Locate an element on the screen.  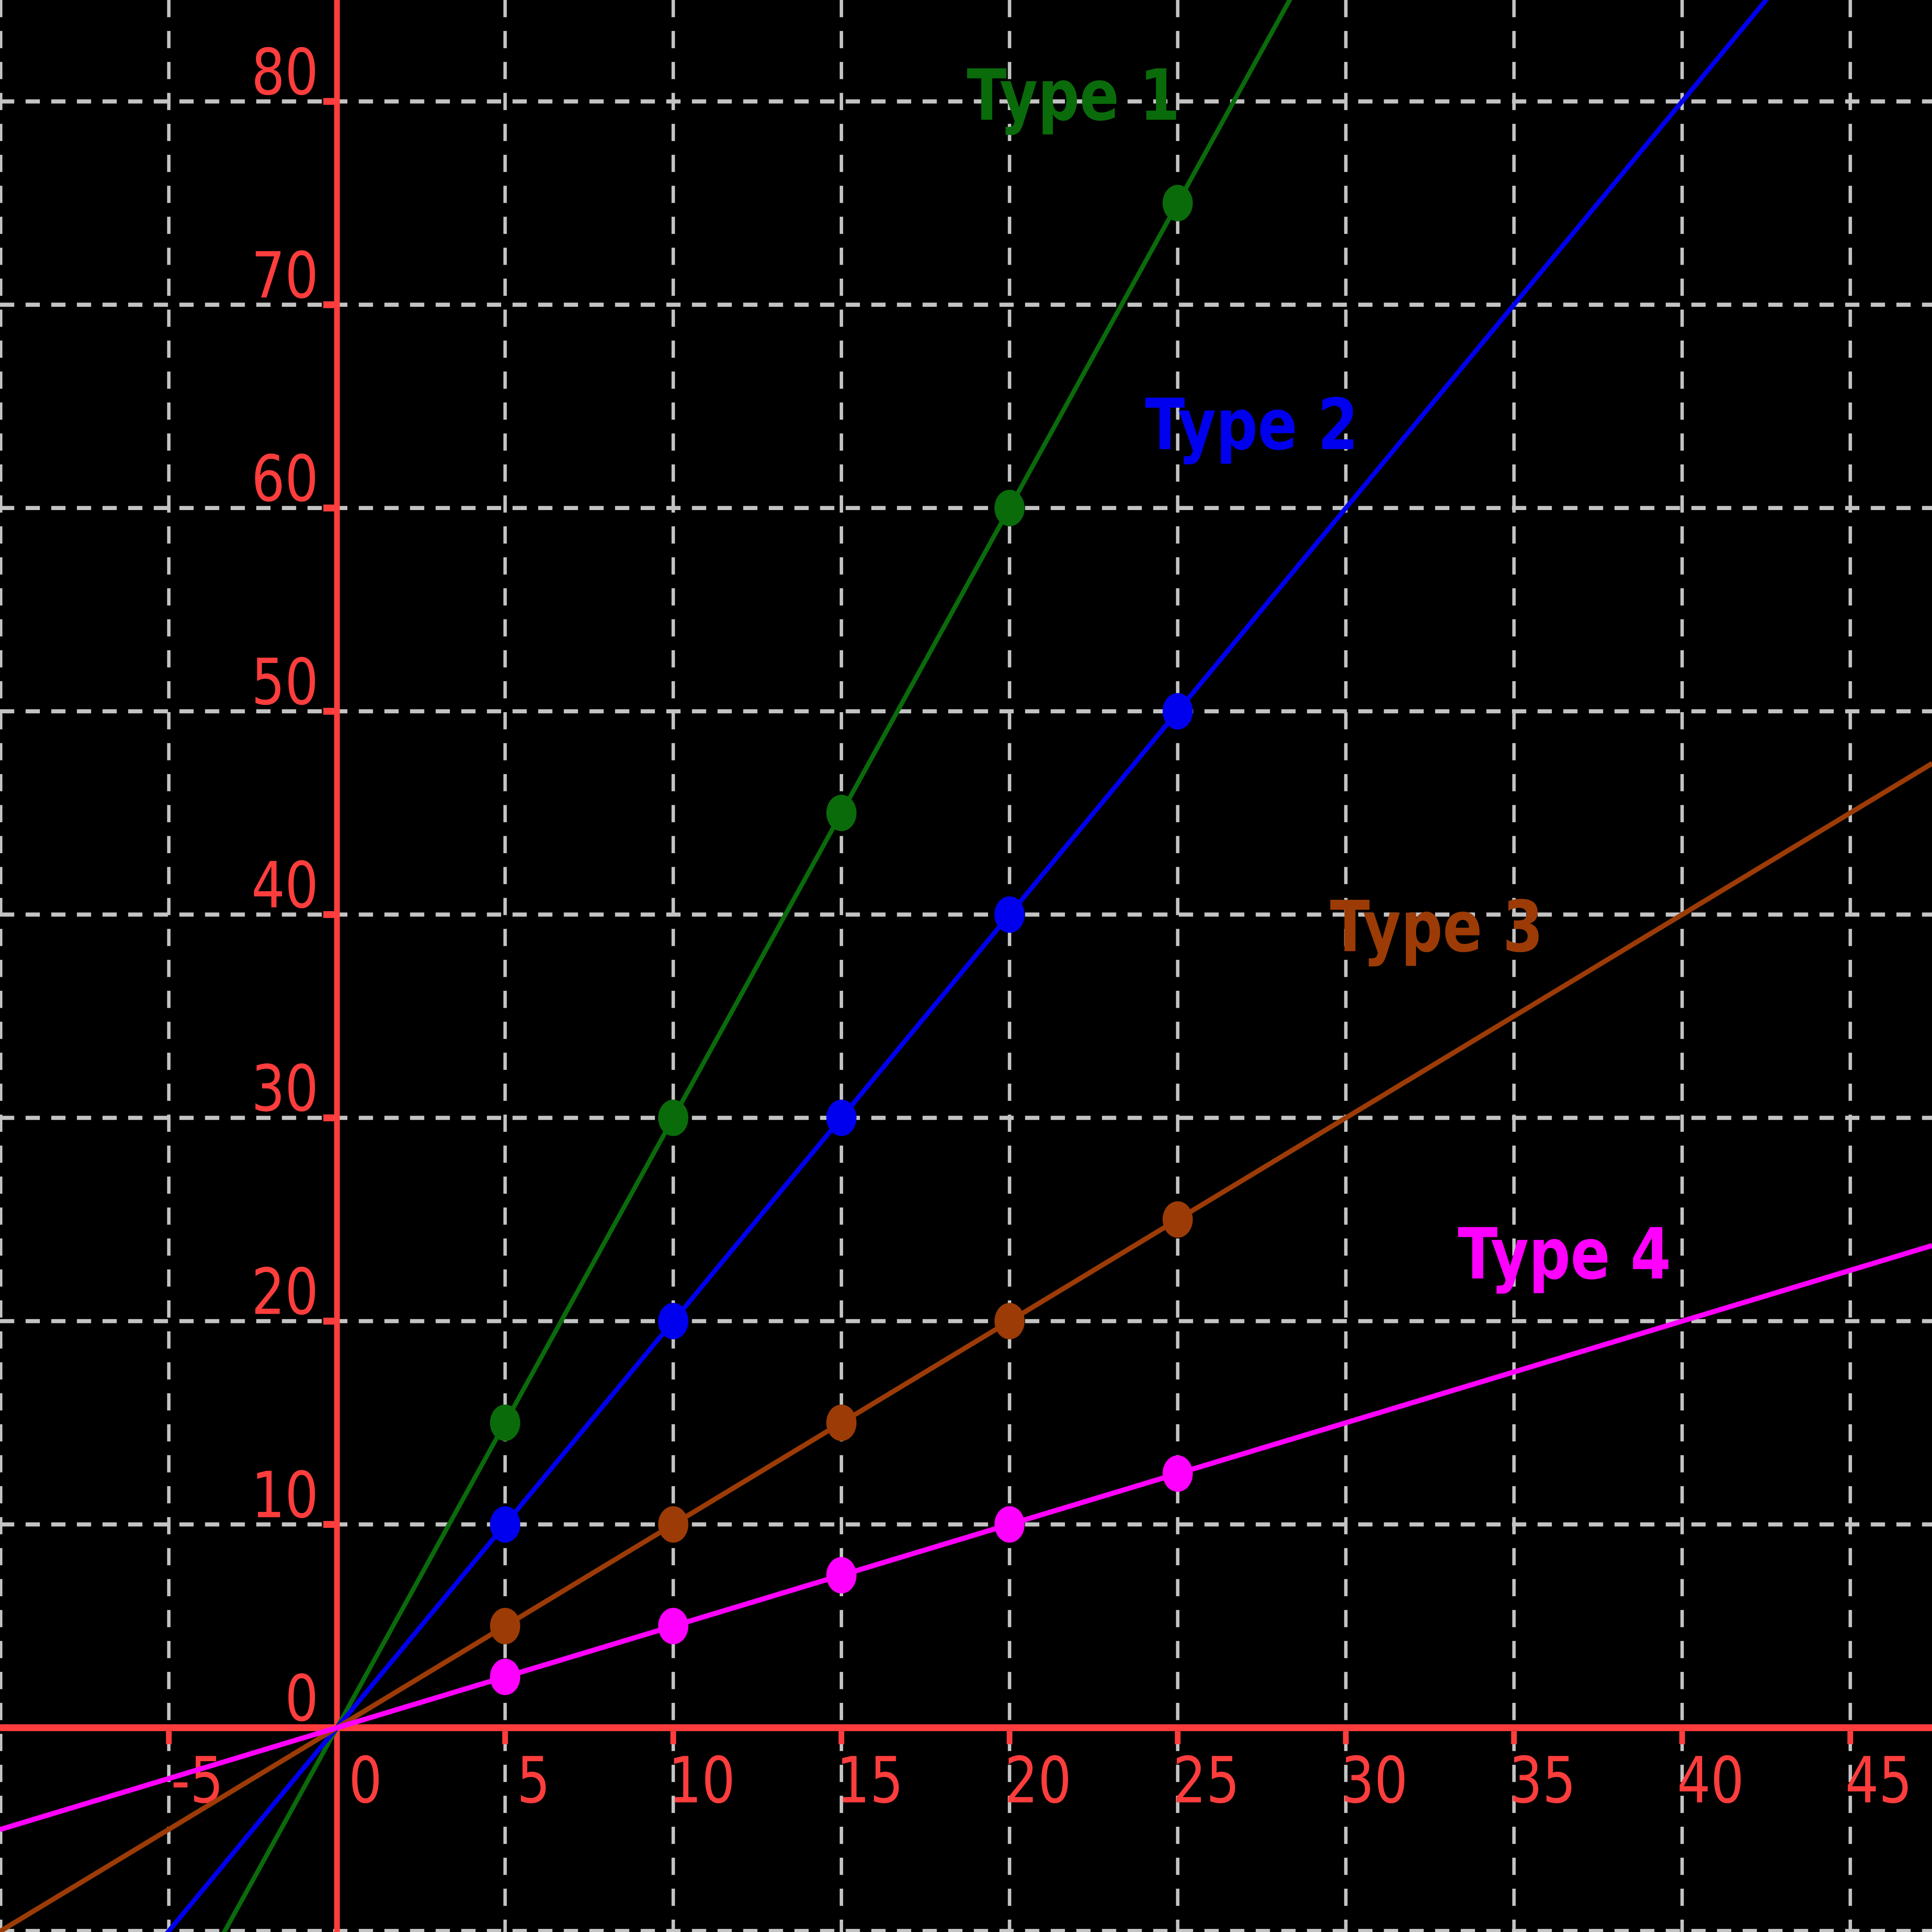
x-tick-label: 40 is located at coordinates (1711, 1781).